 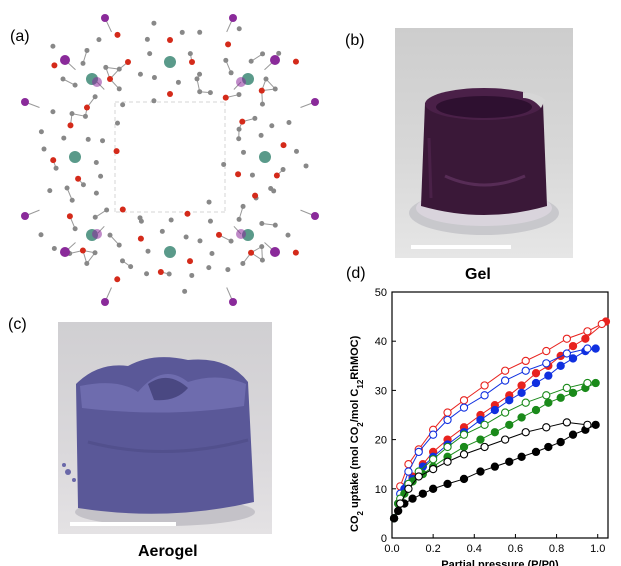 I want to click on x-tick-label: 0.0, so click(x=391, y=549).